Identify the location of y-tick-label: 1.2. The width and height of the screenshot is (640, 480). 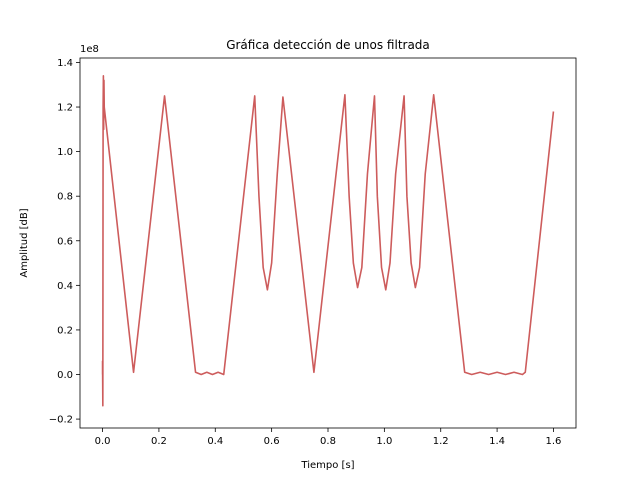
(65, 108).